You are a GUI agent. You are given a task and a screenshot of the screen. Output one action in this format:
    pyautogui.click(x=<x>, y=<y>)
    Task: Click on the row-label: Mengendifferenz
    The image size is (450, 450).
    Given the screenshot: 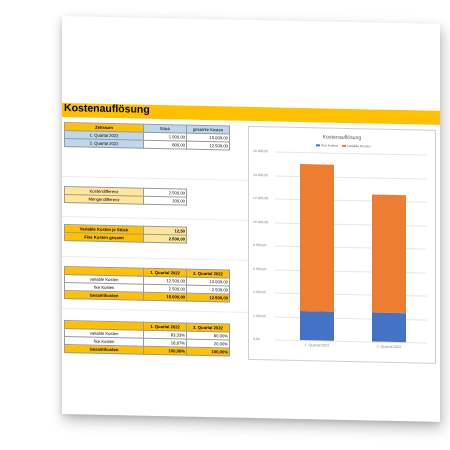 What is the action you would take?
    pyautogui.click(x=104, y=199)
    